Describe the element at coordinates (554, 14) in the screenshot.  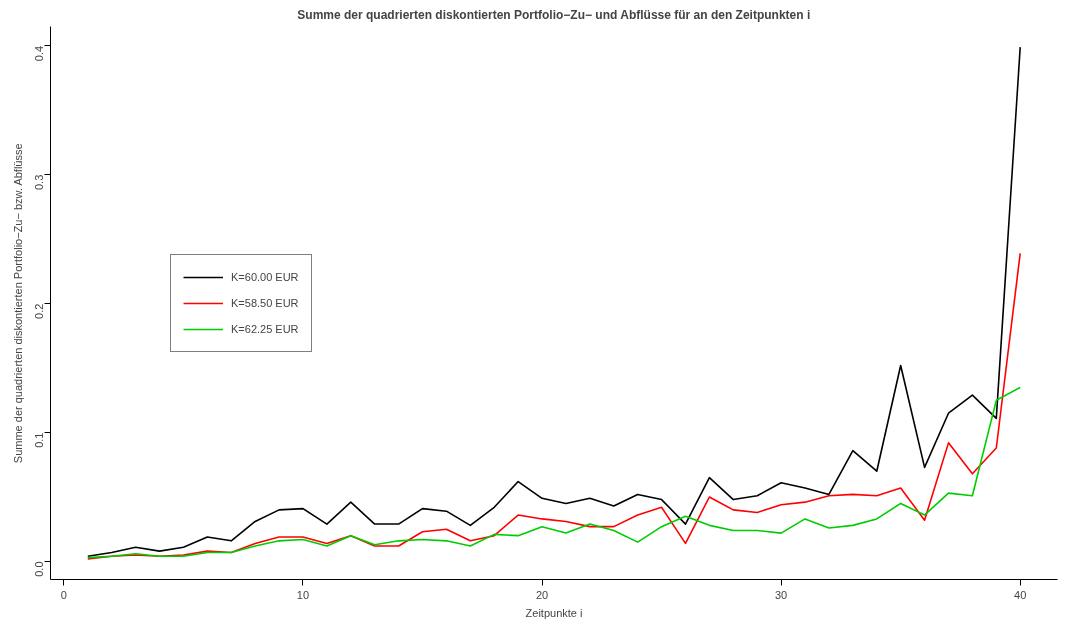
I see `chart-title: Summe der quadrierten diskontierten Portfolio−Zu− und Abflüsse für an den Zeitpunkten i` at that location.